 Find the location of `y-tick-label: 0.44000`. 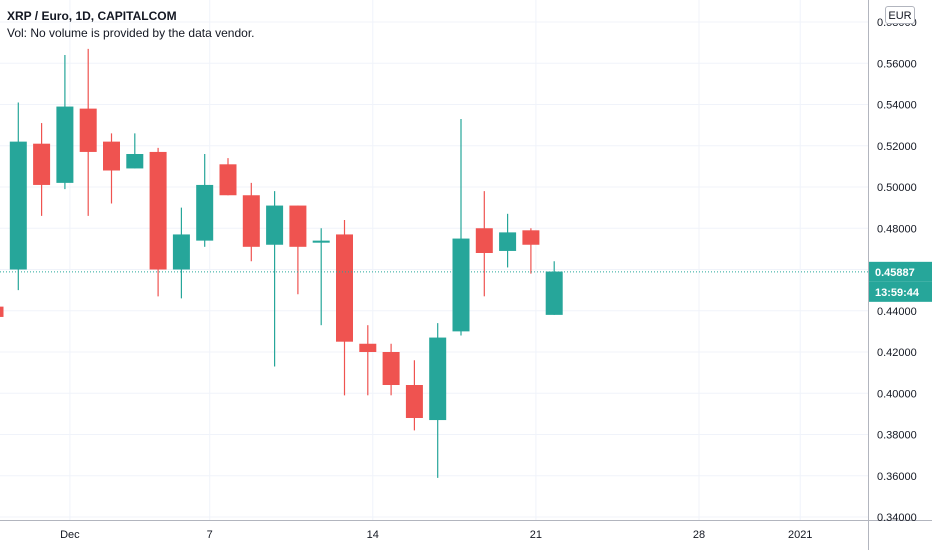

y-tick-label: 0.44000 is located at coordinates (897, 312).